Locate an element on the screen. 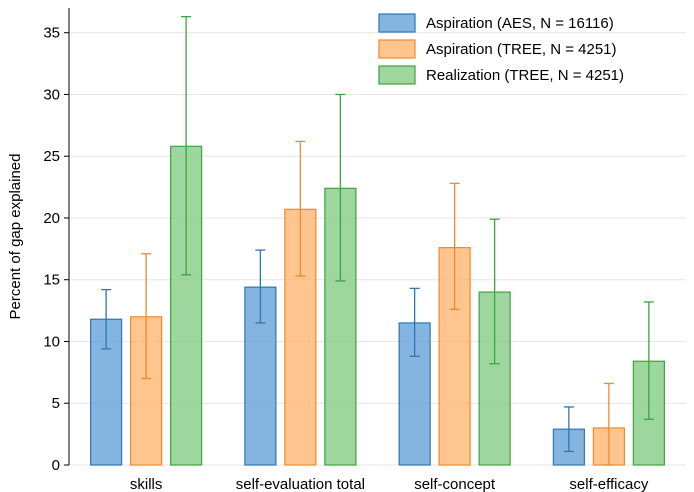 The image size is (694, 492). legend-label: Aspiration (AES, N = 16116) is located at coordinates (520, 23).